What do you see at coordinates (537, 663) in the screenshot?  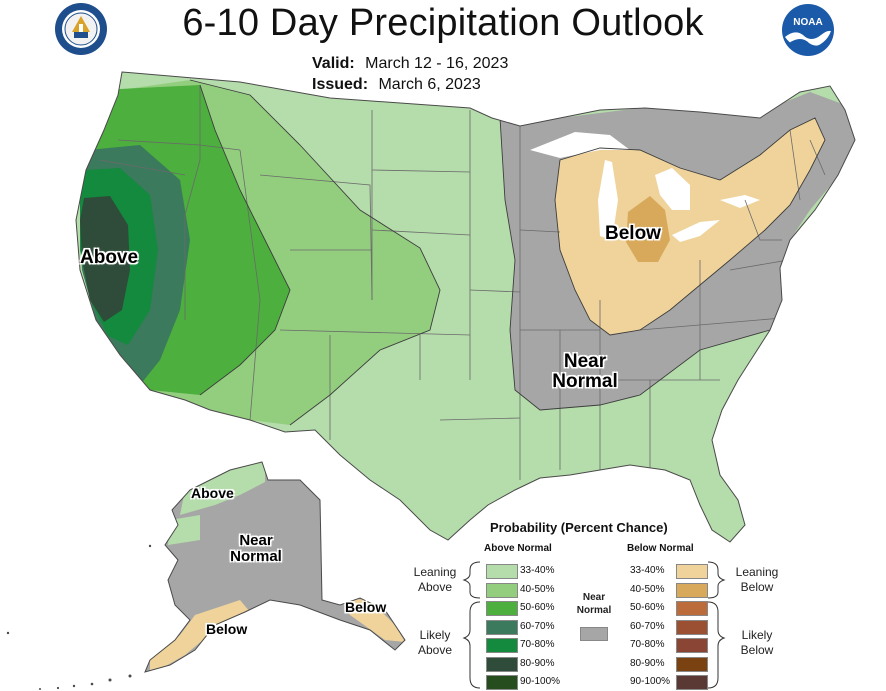 I see `legend-above-label: 80-90%` at bounding box center [537, 663].